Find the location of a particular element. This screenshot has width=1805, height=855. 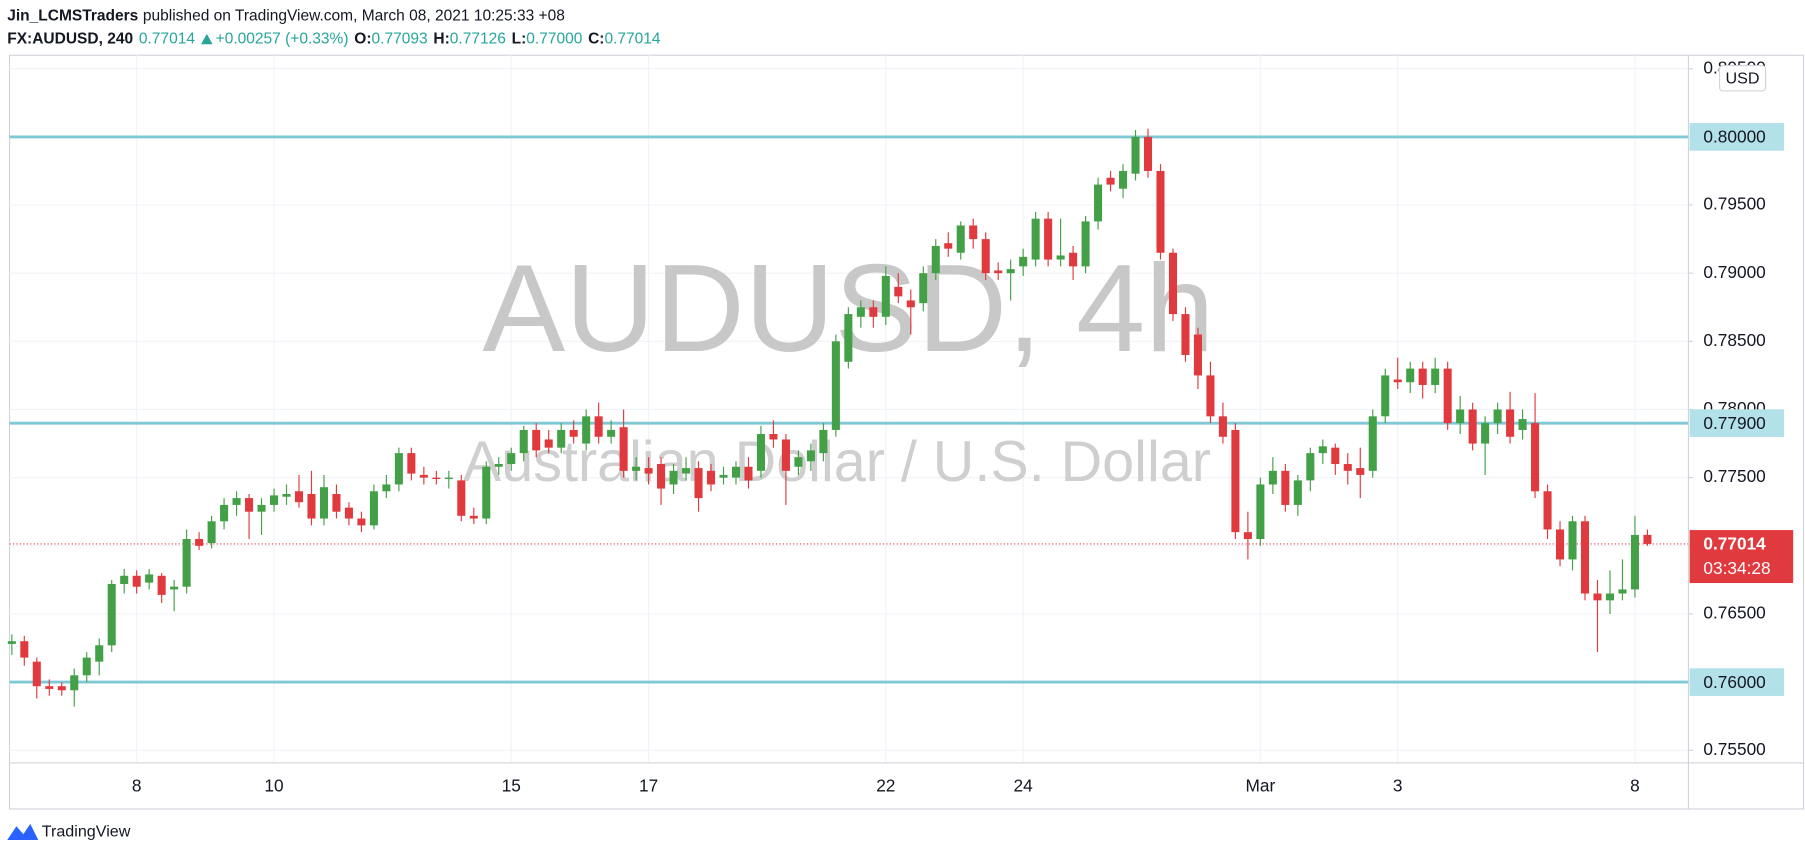

last-price-tag is located at coordinates (1741, 557).